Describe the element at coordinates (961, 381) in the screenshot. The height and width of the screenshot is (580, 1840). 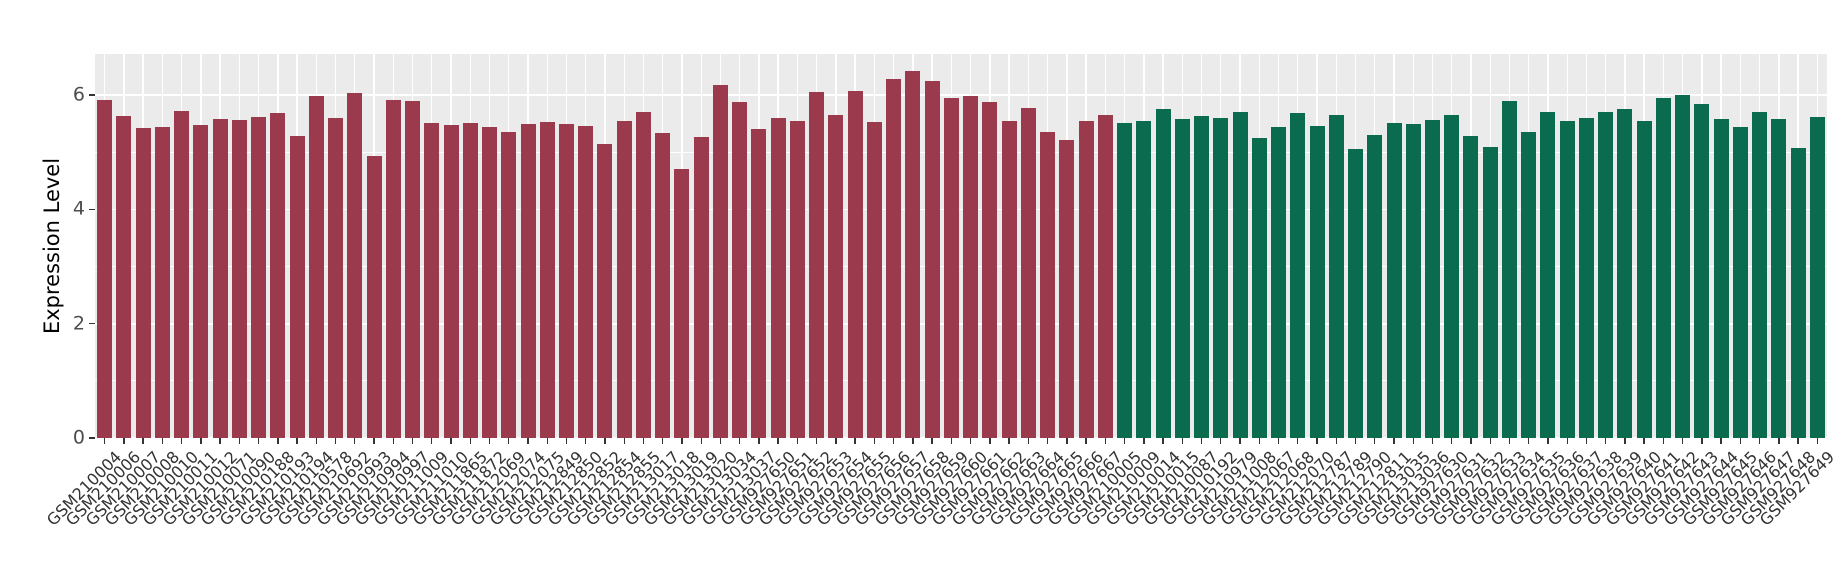
I see `minor-gridline` at that location.